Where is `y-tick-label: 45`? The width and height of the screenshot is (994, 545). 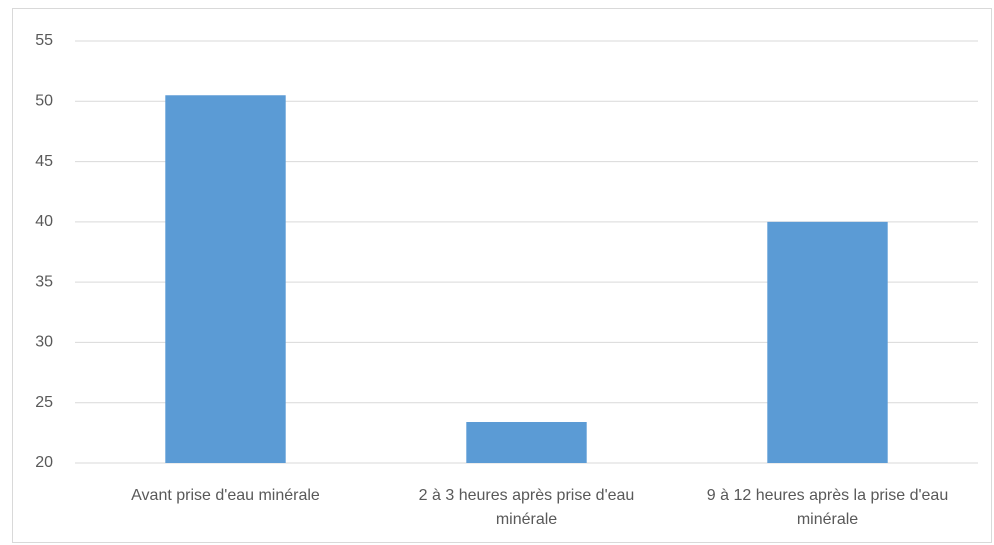 y-tick-label: 45 is located at coordinates (44, 161).